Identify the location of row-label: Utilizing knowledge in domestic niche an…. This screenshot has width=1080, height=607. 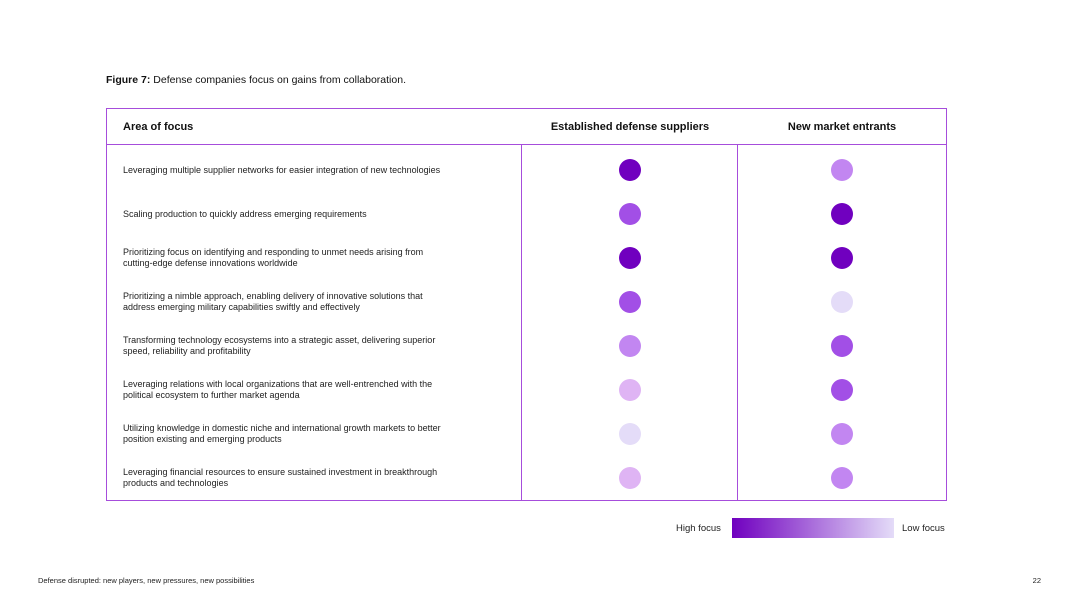
(282, 433).